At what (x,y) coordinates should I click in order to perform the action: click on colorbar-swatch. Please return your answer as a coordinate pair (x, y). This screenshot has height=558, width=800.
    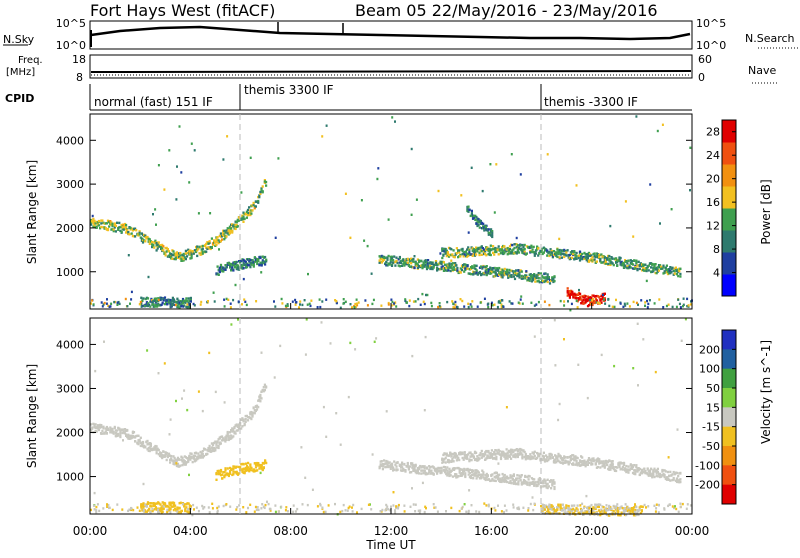
    Looking at the image, I should click on (729, 436).